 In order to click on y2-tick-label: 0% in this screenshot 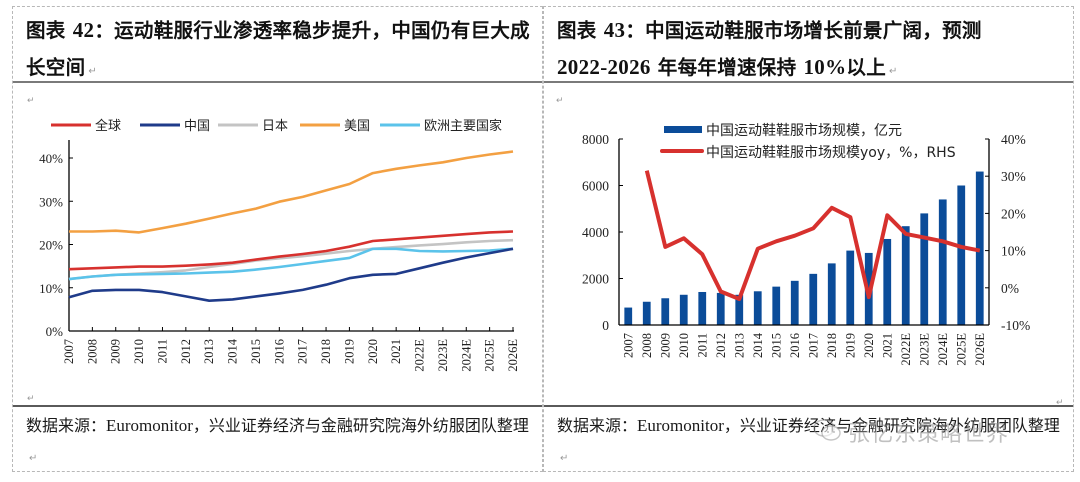, I will do `click(1010, 288)`.